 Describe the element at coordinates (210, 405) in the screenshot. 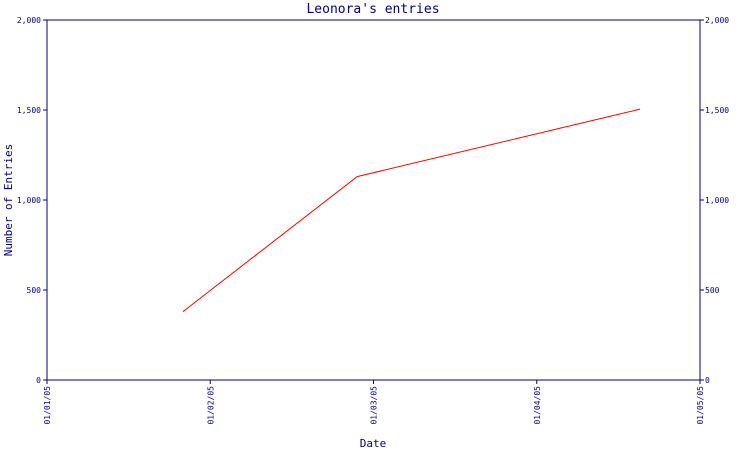

I see `x-tick-label: 01/02/05` at that location.